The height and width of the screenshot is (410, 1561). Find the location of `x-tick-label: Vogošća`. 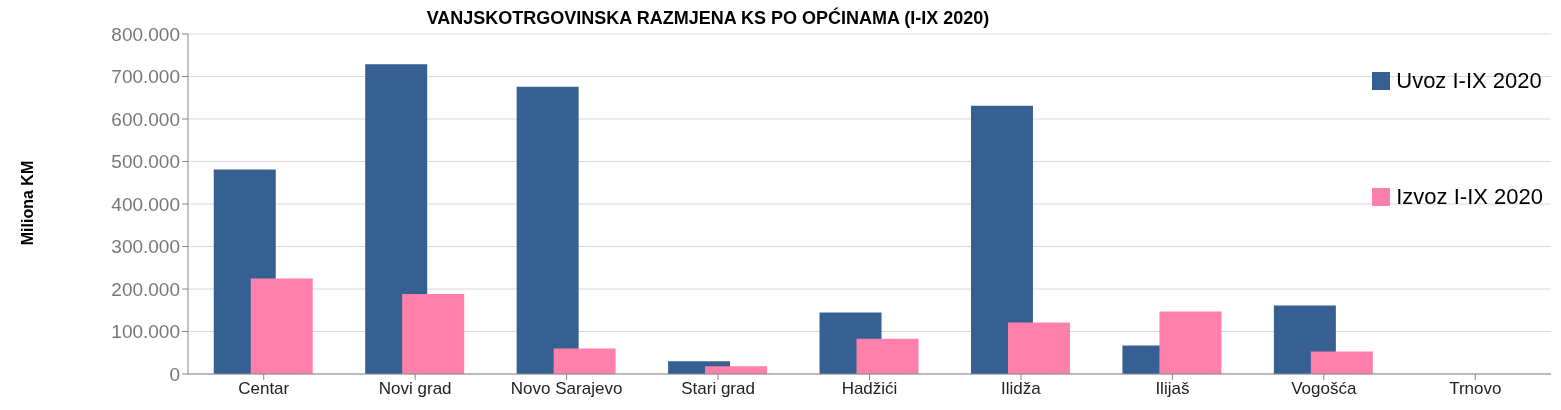

x-tick-label: Vogošća is located at coordinates (1324, 389).